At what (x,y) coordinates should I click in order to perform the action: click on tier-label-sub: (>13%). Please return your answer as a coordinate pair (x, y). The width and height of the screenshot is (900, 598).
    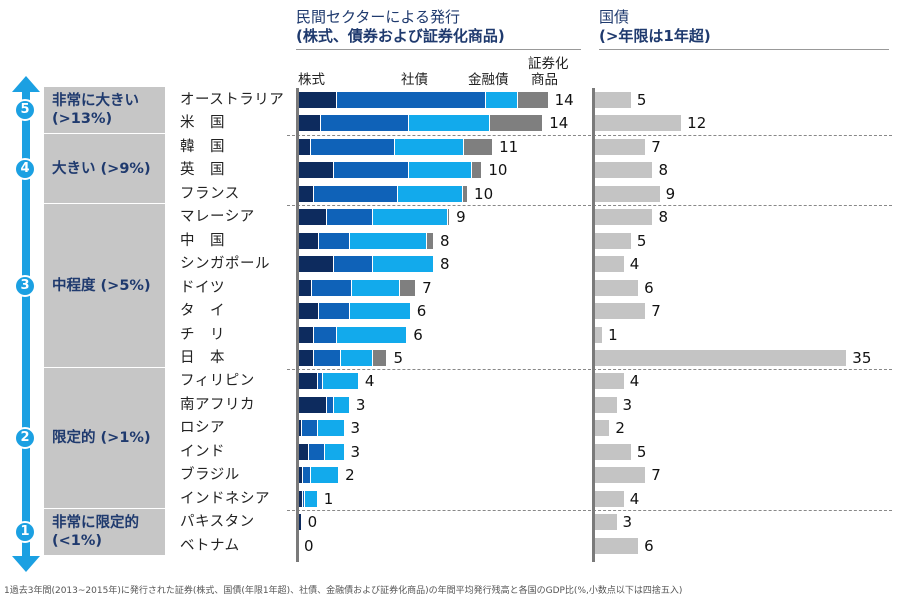
    Looking at the image, I should click on (82, 118).